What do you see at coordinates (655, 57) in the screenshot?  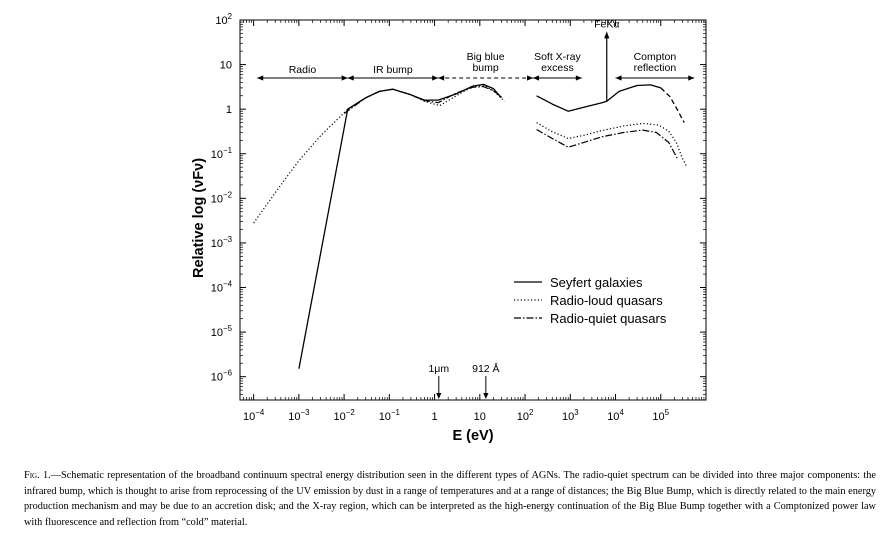 I see `band-label: Compton` at bounding box center [655, 57].